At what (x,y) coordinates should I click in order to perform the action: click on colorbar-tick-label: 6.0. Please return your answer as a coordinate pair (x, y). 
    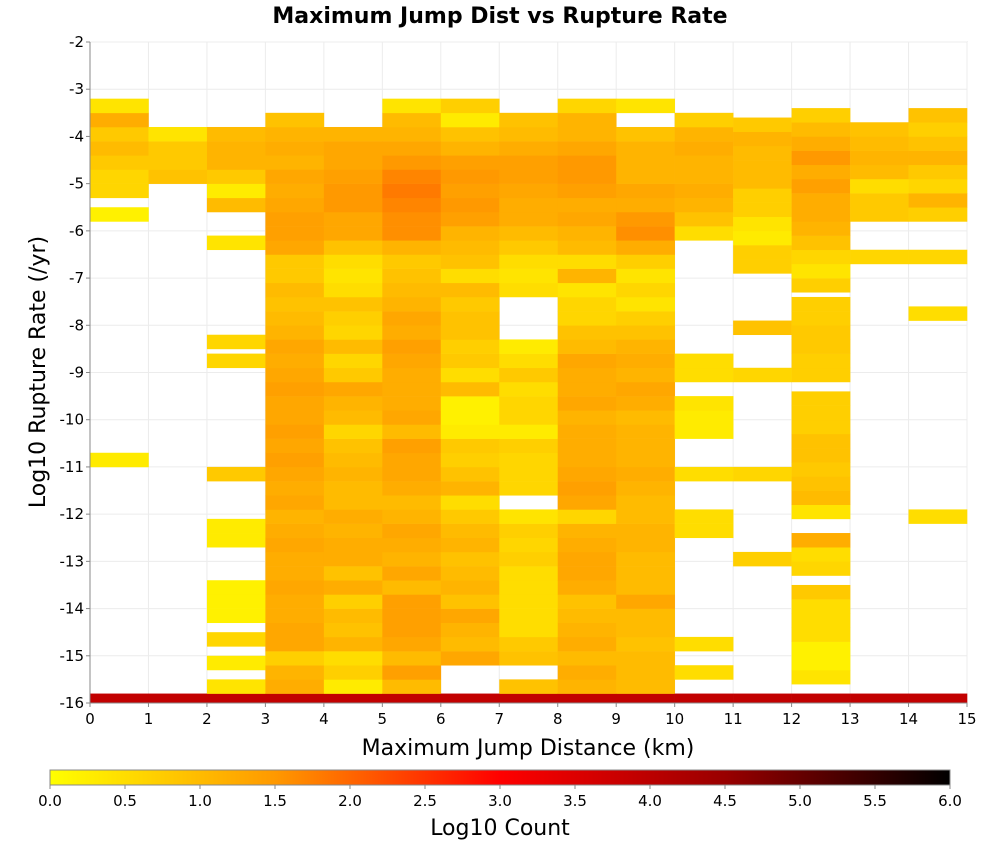
    Looking at the image, I should click on (950, 801).